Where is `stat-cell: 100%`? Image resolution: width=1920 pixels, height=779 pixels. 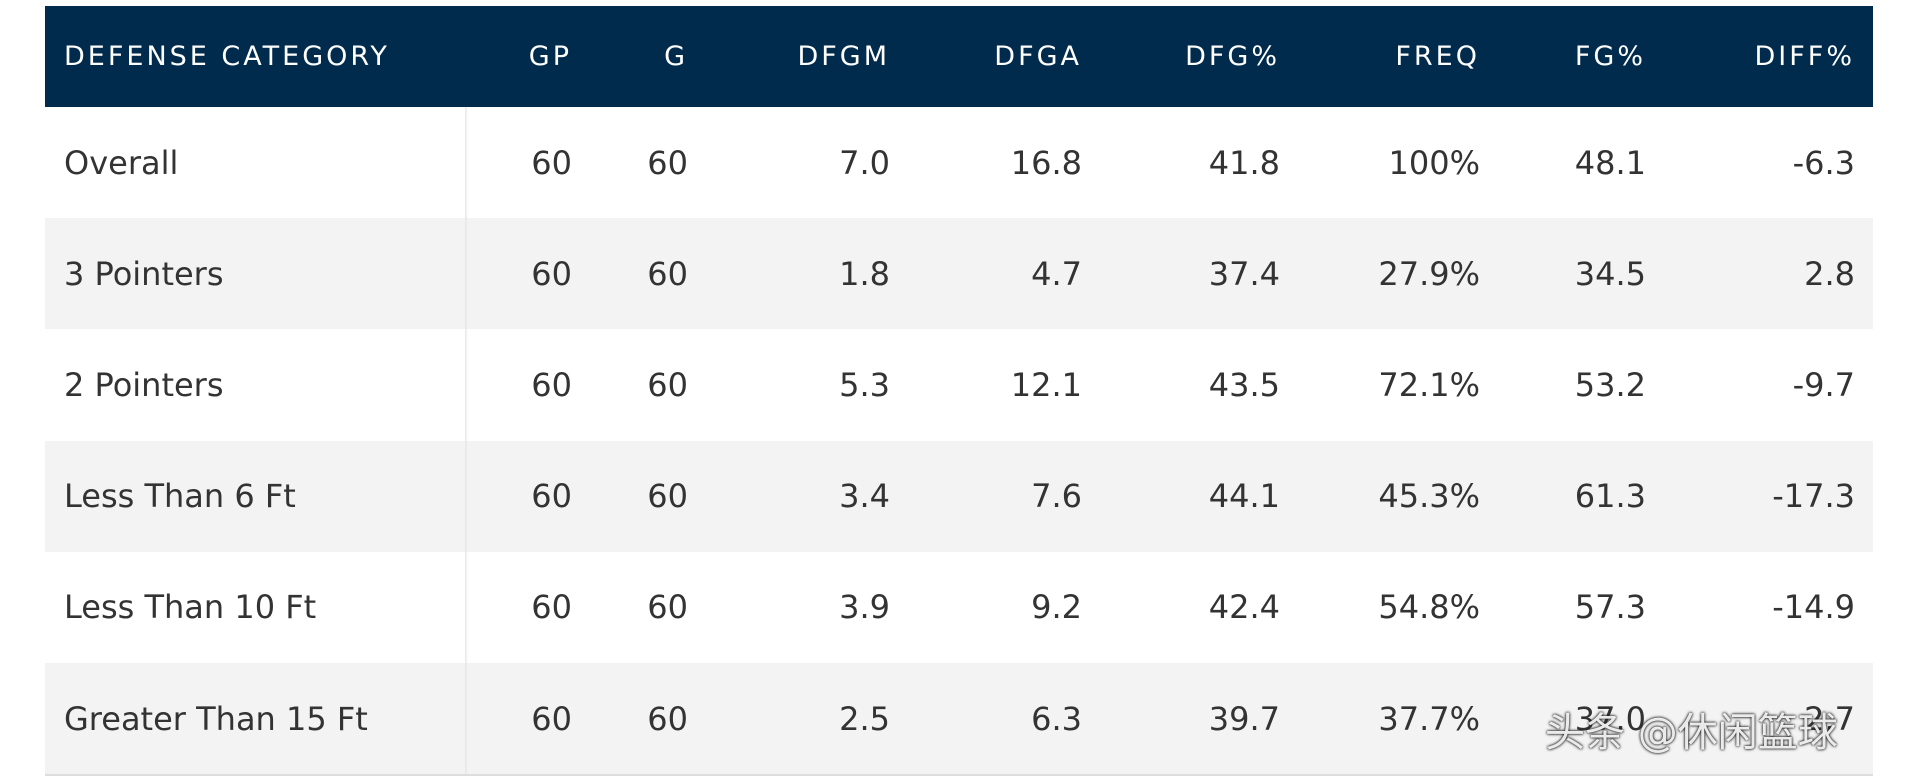 stat-cell: 100% is located at coordinates (1434, 162).